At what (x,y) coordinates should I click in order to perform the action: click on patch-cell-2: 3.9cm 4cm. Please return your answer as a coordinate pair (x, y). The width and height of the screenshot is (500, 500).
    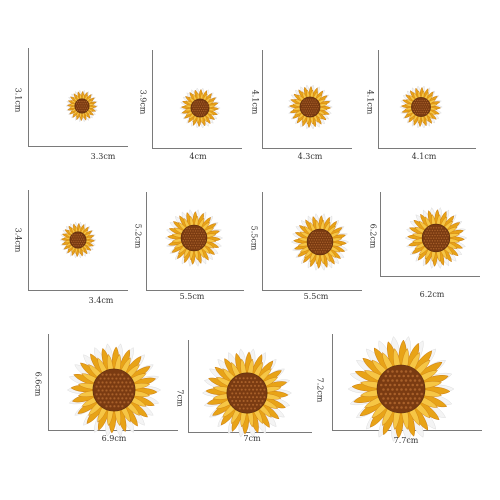
    Looking at the image, I should click on (190, 105).